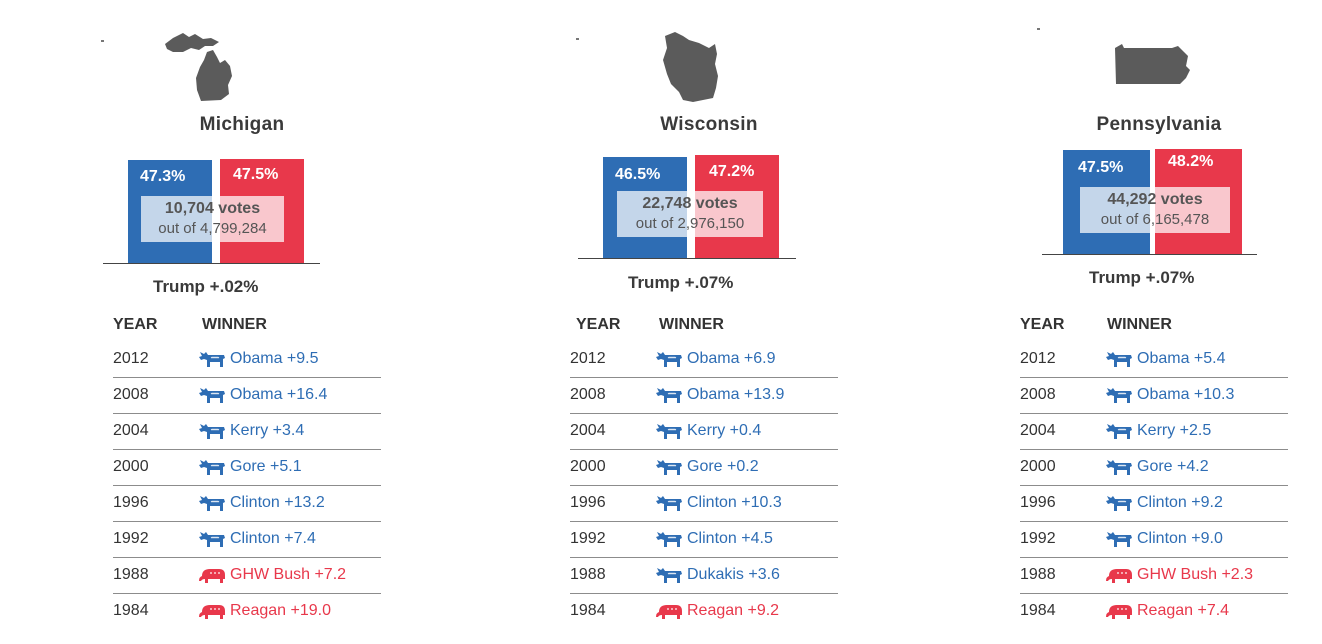 This screenshot has height=644, width=1322. I want to click on vote-margin-number: 10,704, so click(189, 208).